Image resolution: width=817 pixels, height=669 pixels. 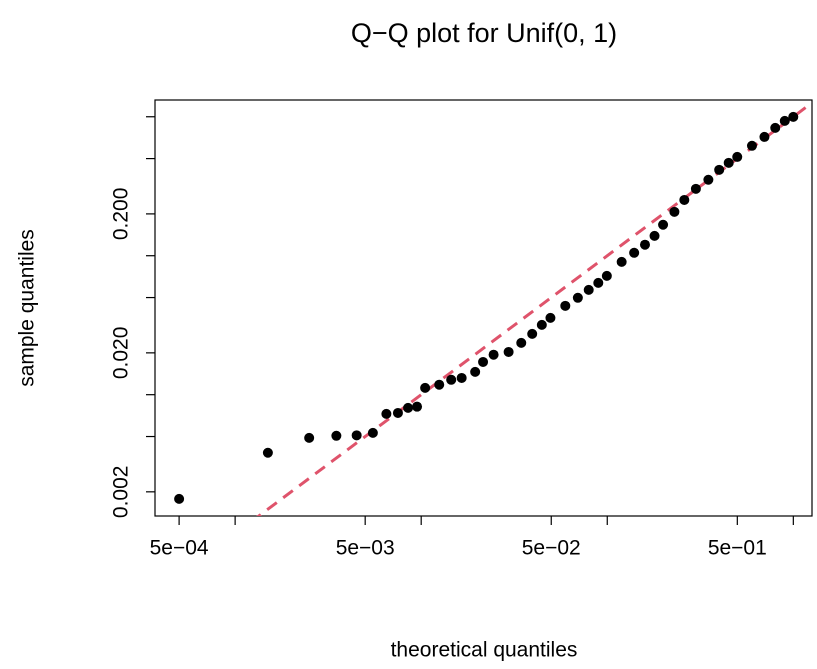 I want to click on chart-title: Q−Q plot for Unif(0, 1), so click(x=484, y=33).